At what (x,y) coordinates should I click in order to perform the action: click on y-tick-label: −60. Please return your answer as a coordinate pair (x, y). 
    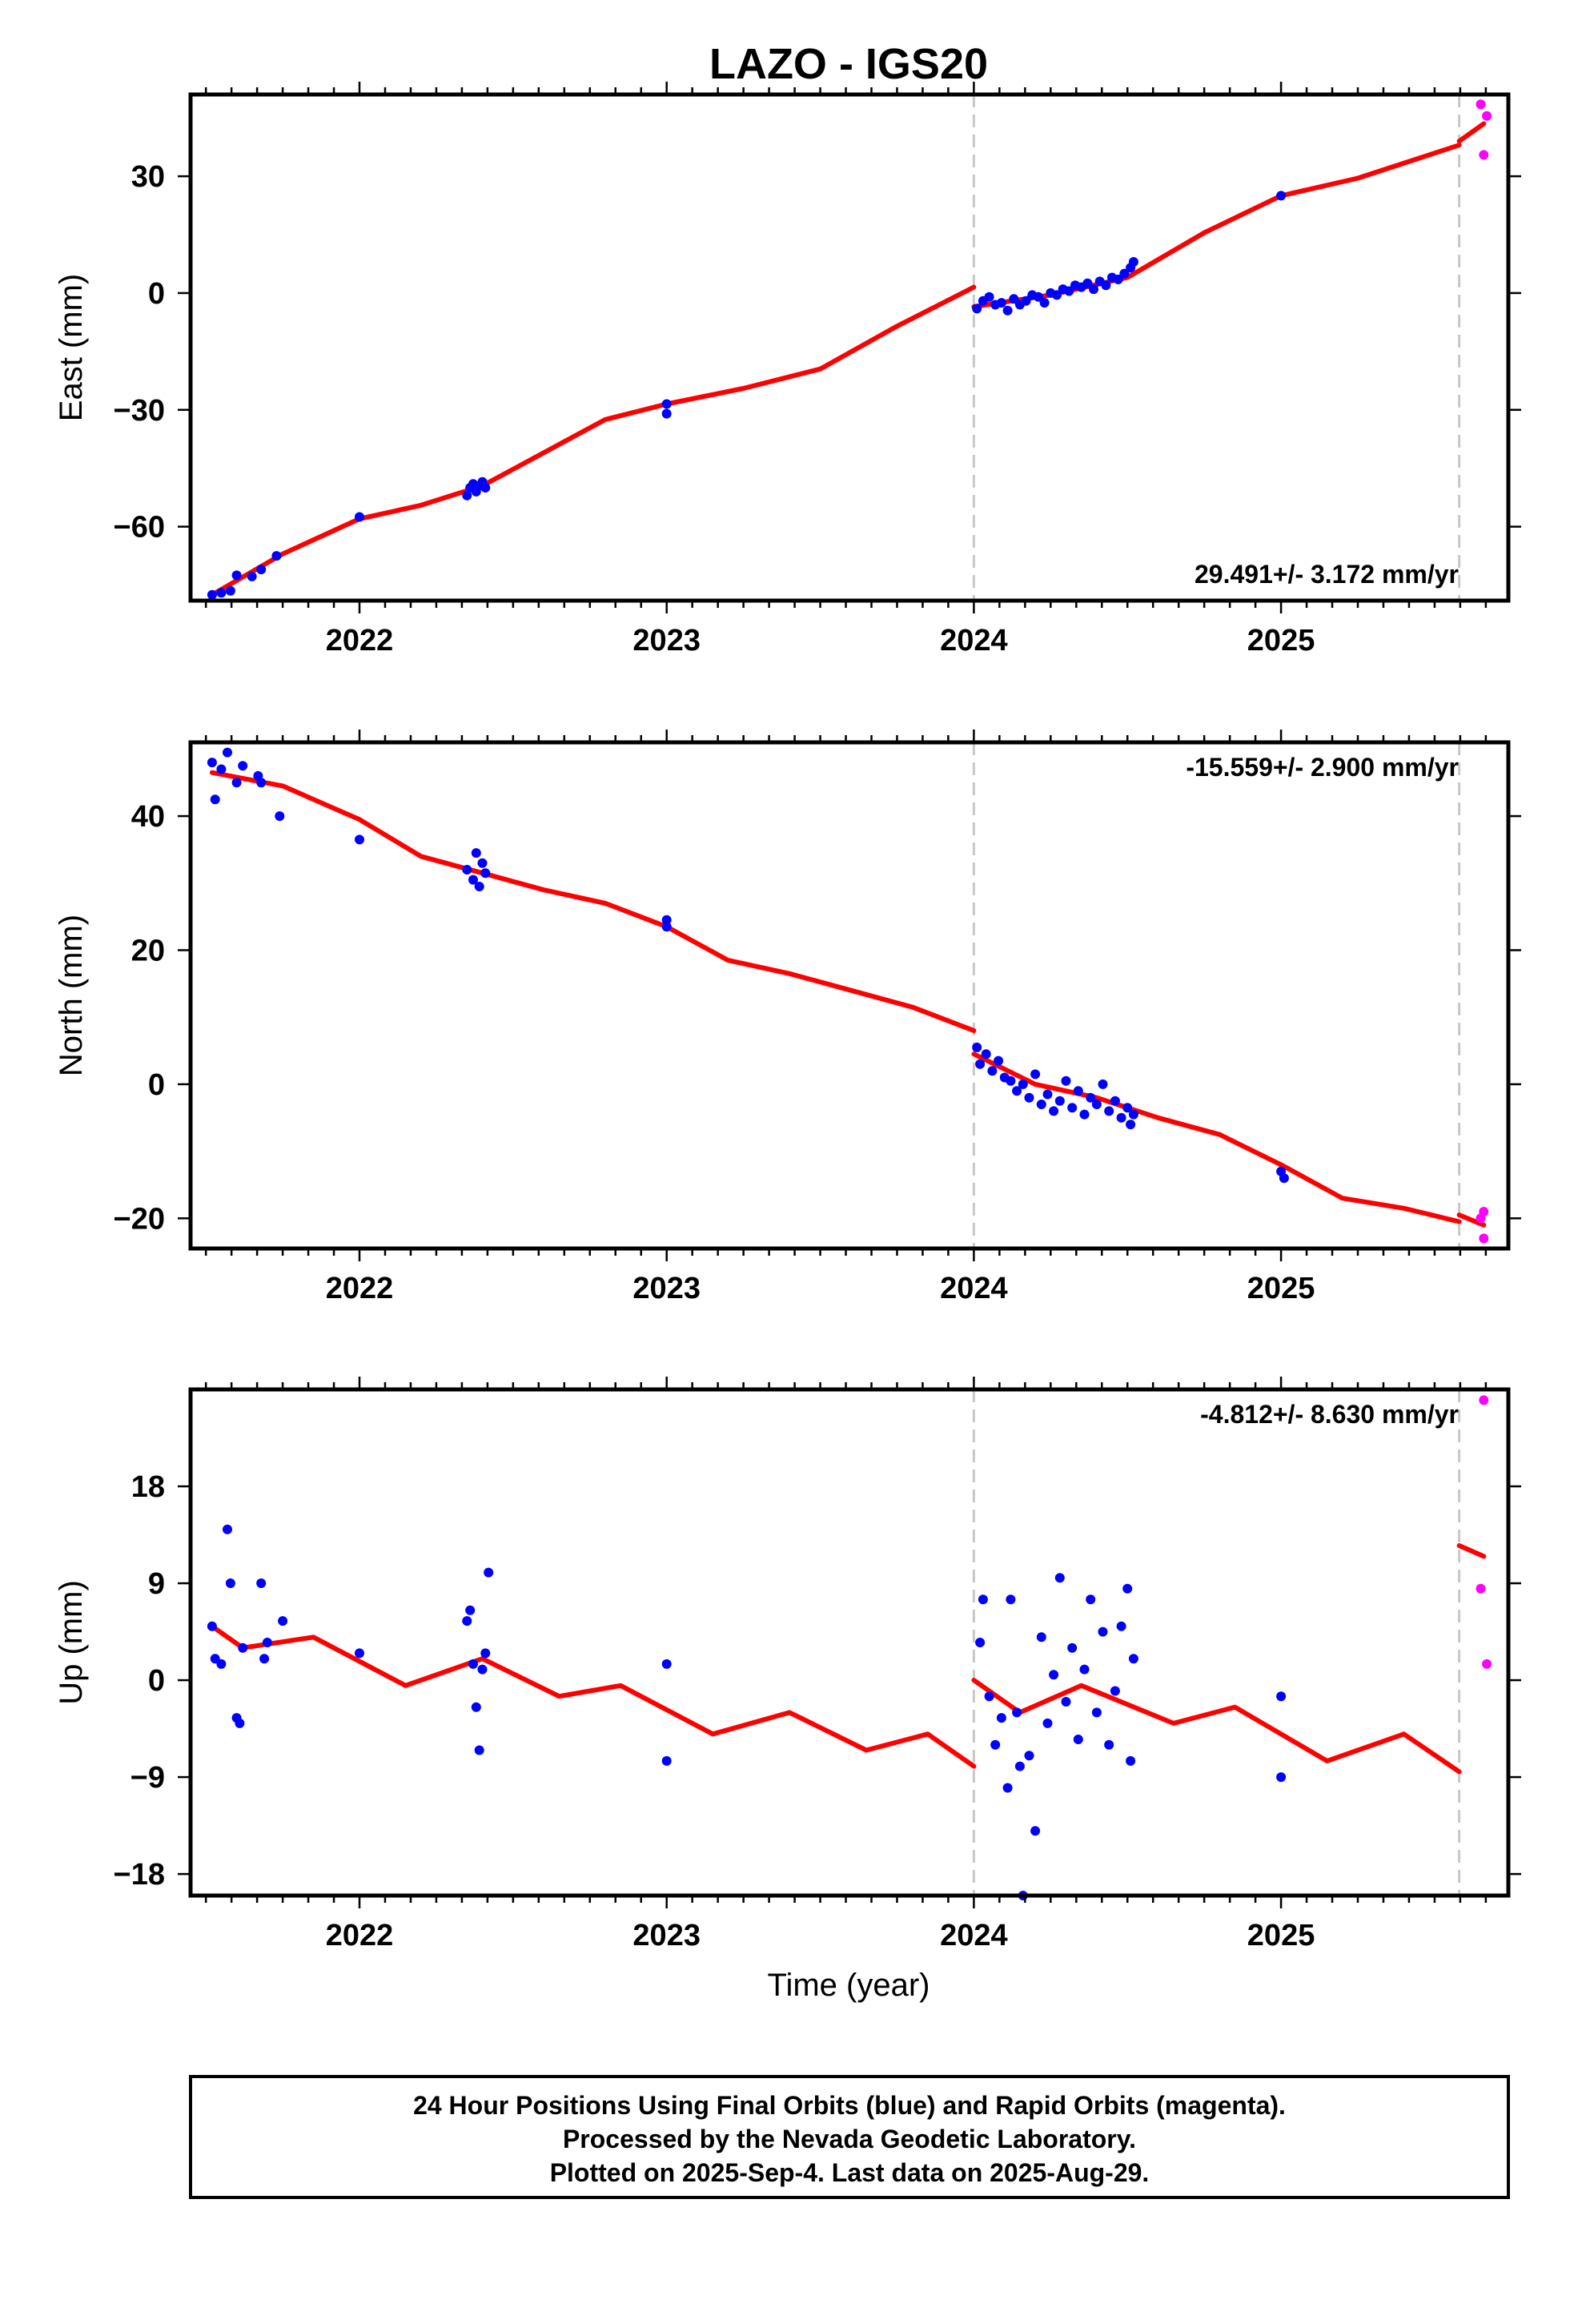
    Looking at the image, I should click on (139, 528).